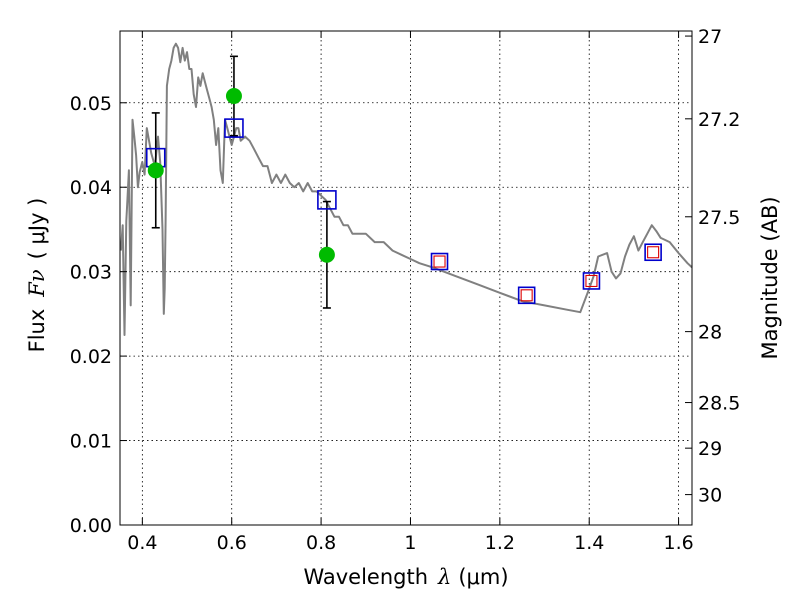 This screenshot has width=800, height=604. What do you see at coordinates (712, 266) in the screenshot?
I see `y2-axis: 27 27.2 27.5 28 28.5 29 30` at bounding box center [712, 266].